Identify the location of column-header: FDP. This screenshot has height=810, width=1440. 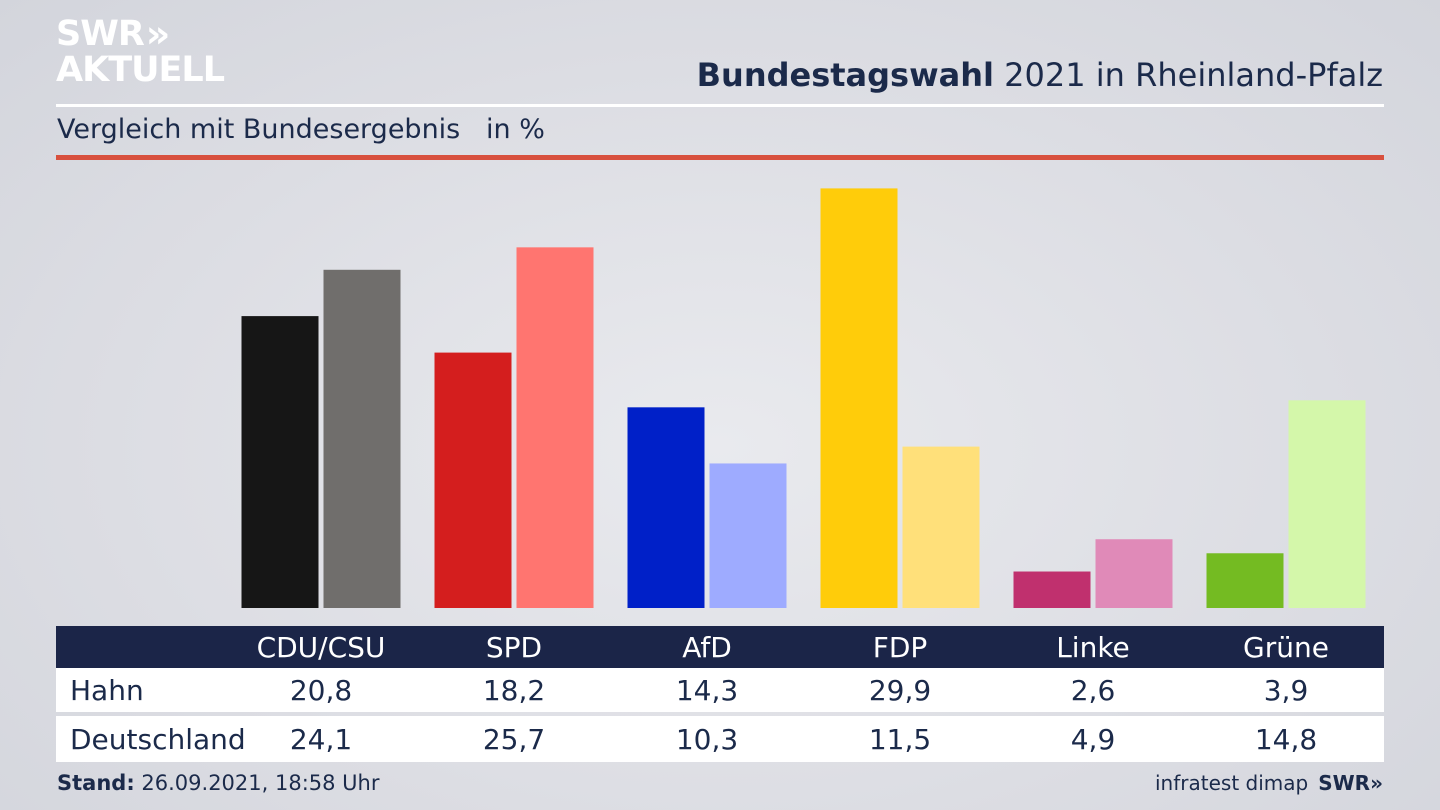
(900, 647).